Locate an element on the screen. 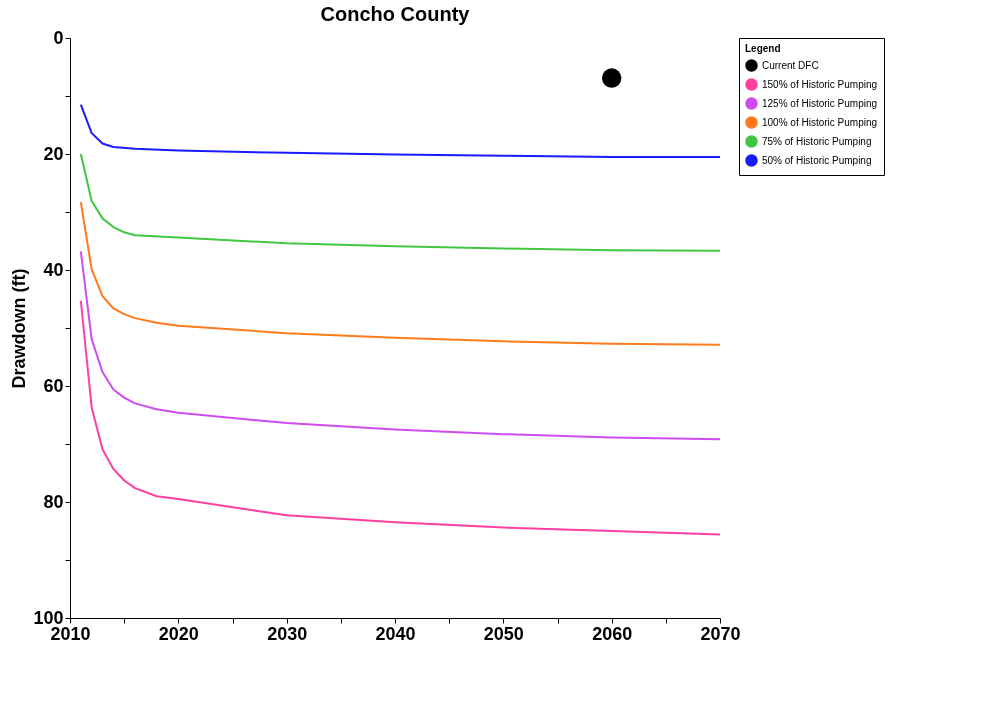  x-tick-label: 2050 is located at coordinates (503, 633).